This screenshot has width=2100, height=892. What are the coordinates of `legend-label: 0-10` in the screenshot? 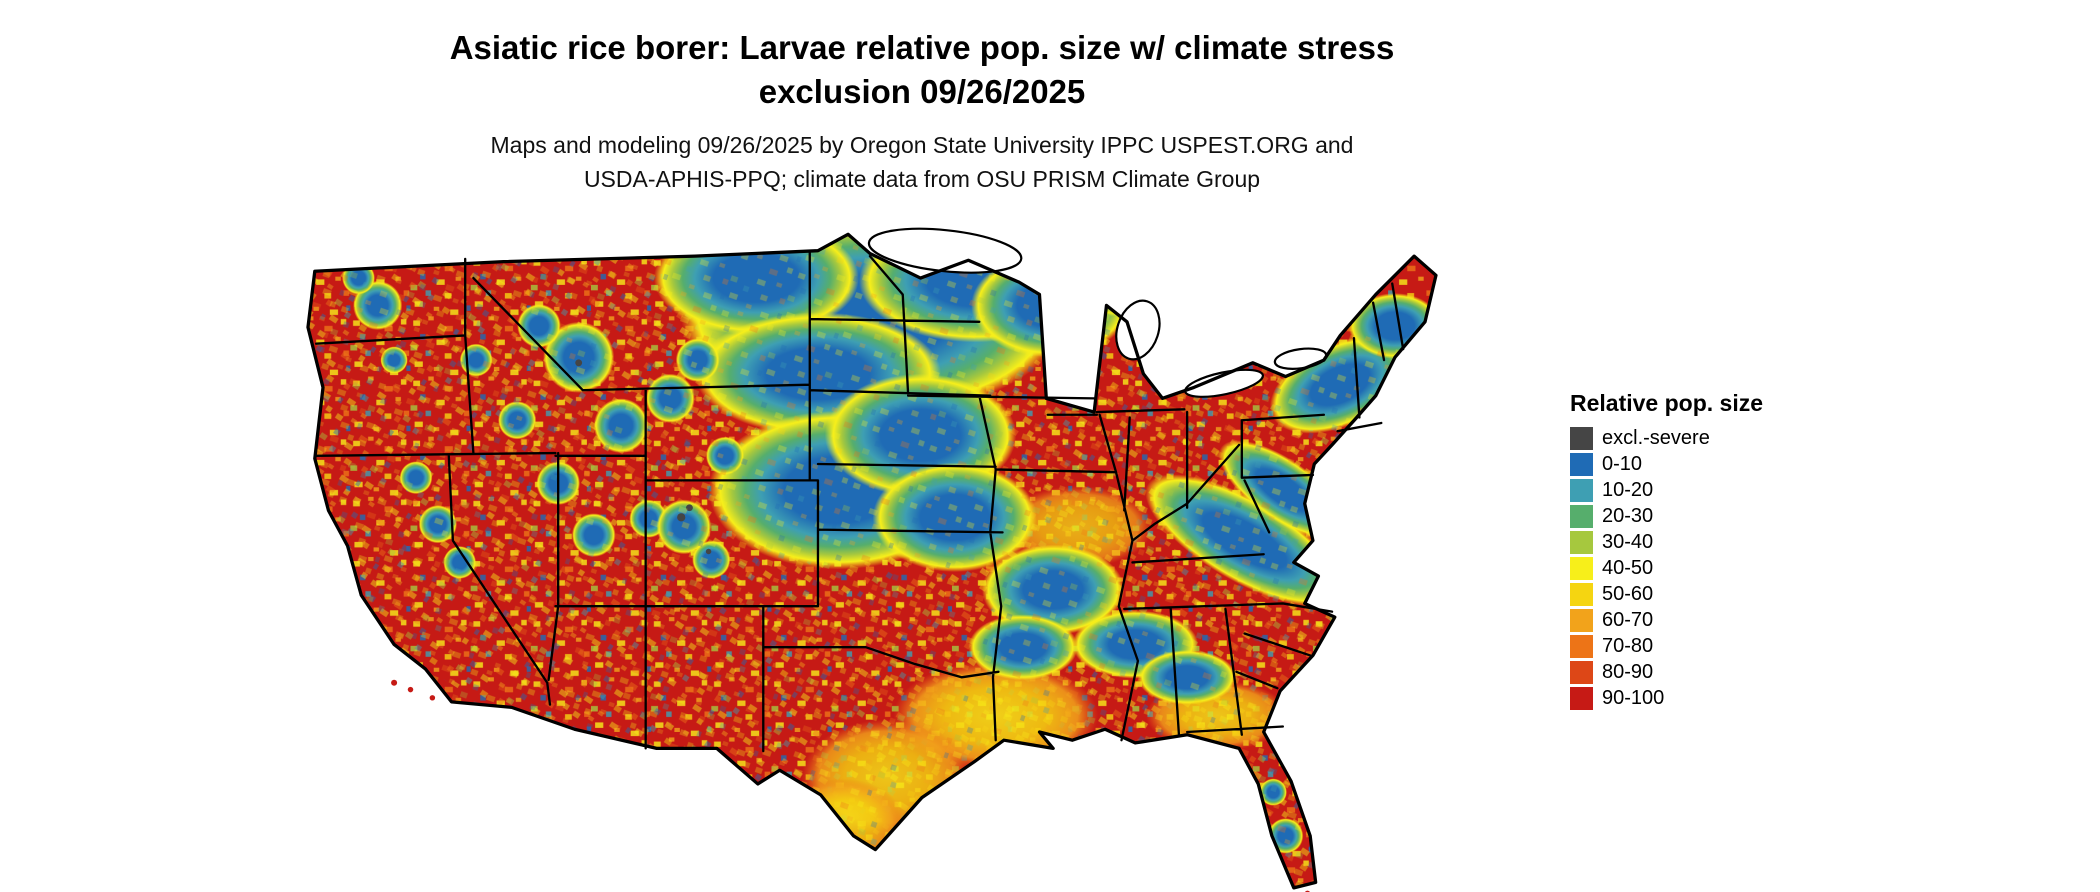 It's located at (1622, 464).